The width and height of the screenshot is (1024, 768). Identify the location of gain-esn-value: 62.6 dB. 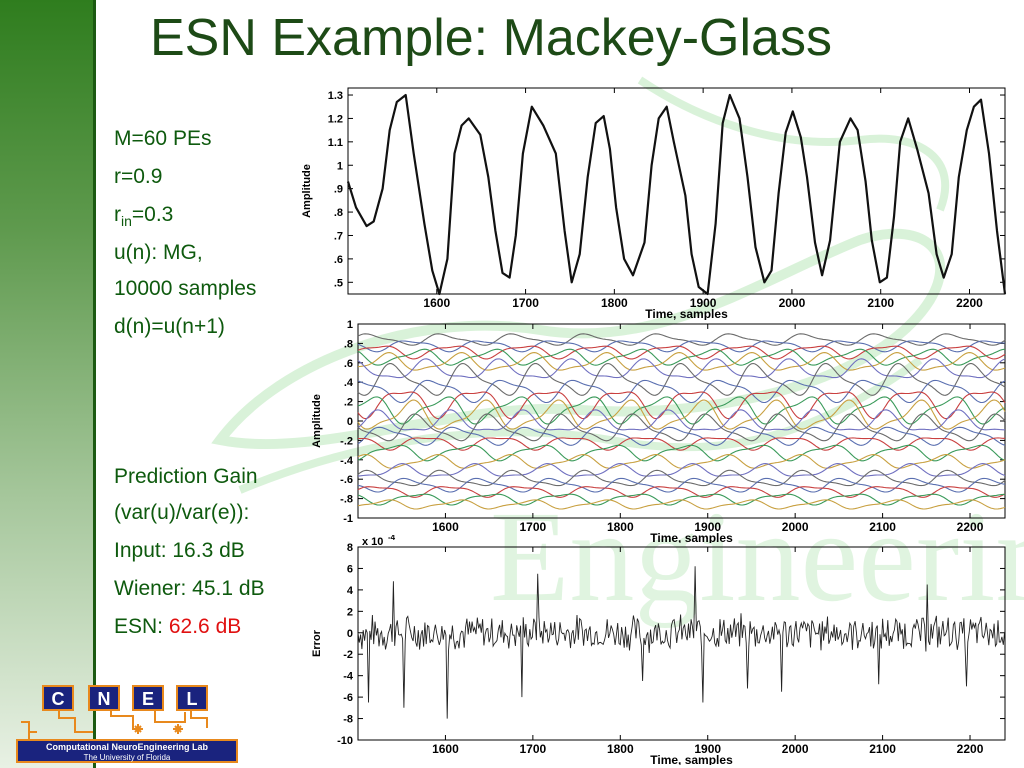
(205, 626).